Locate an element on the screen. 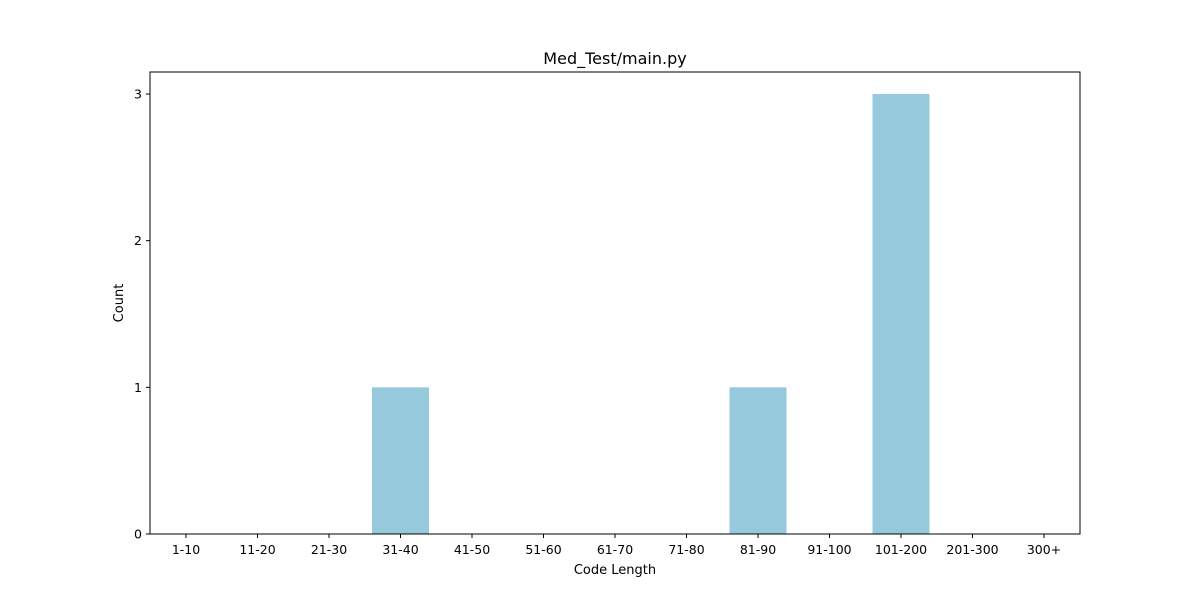 This screenshot has width=1200, height=600. x-tick-label: 1-10 is located at coordinates (186, 549).